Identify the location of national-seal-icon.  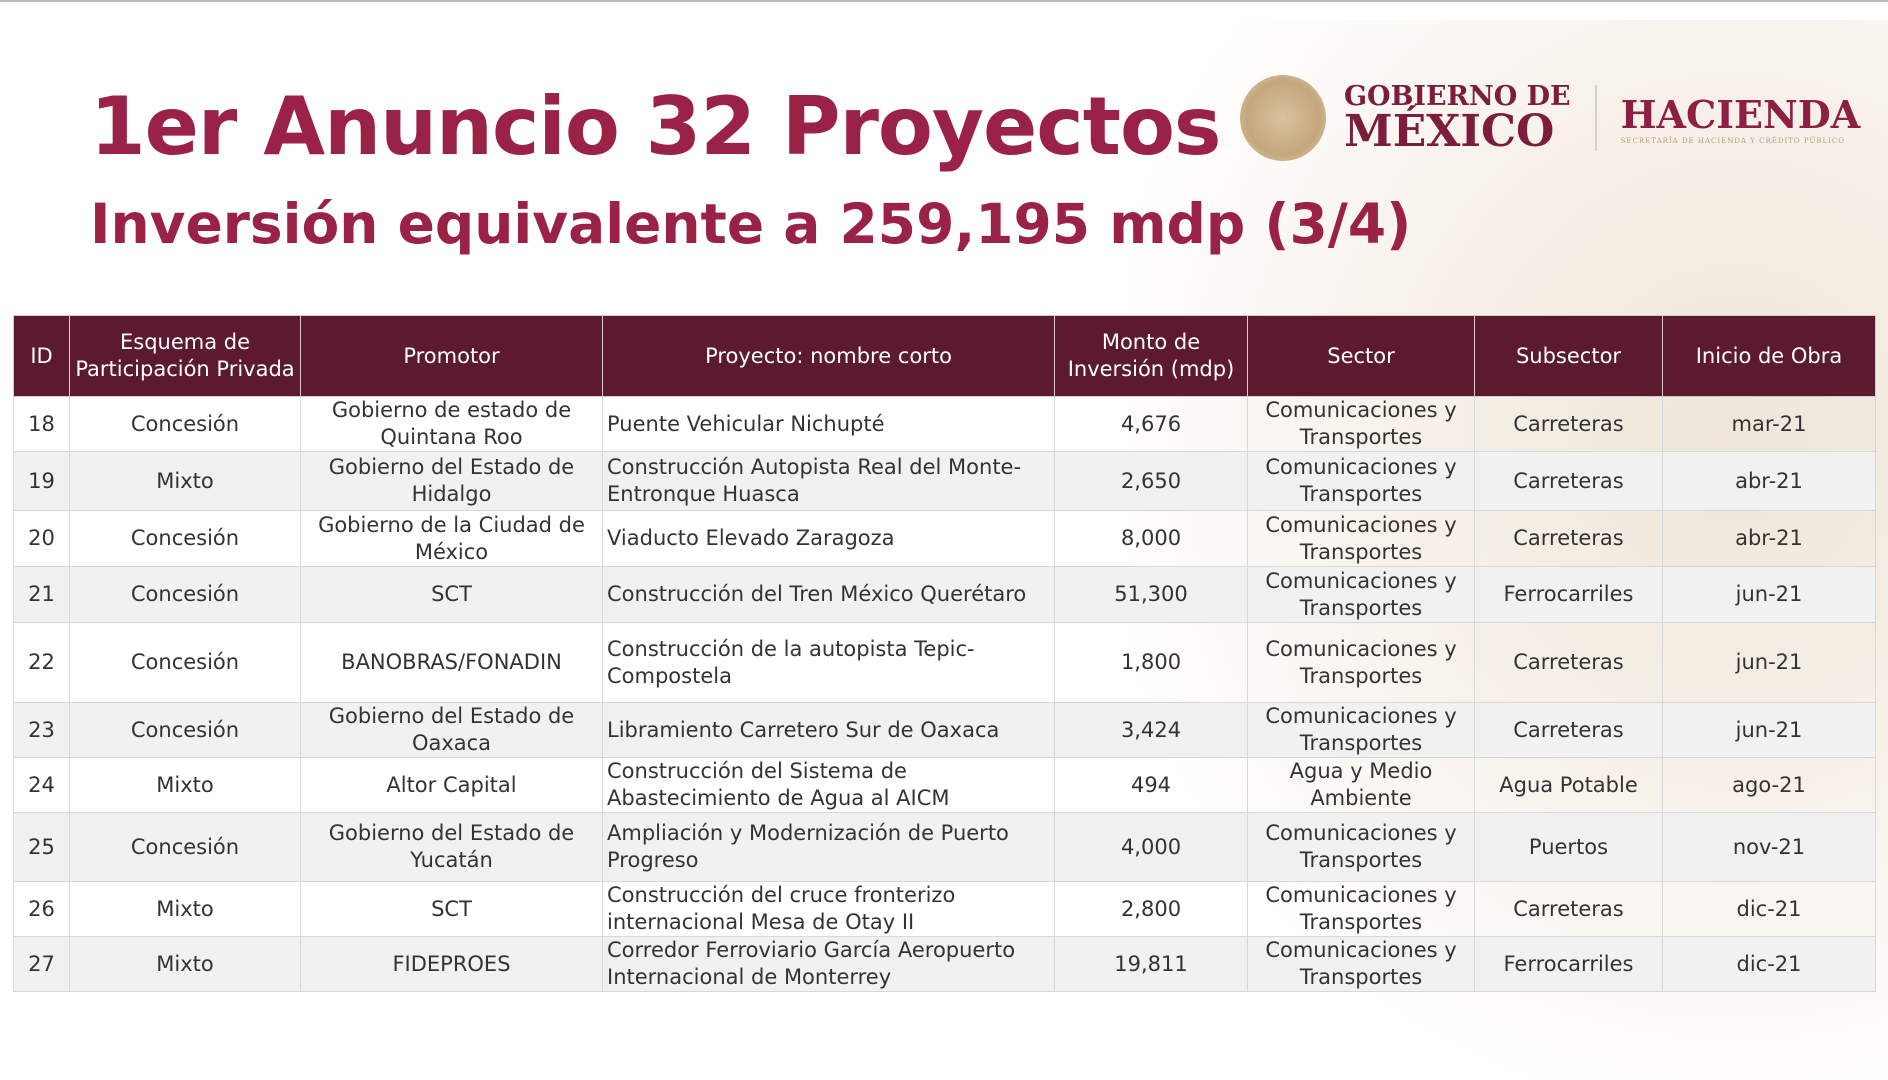
(1283, 118).